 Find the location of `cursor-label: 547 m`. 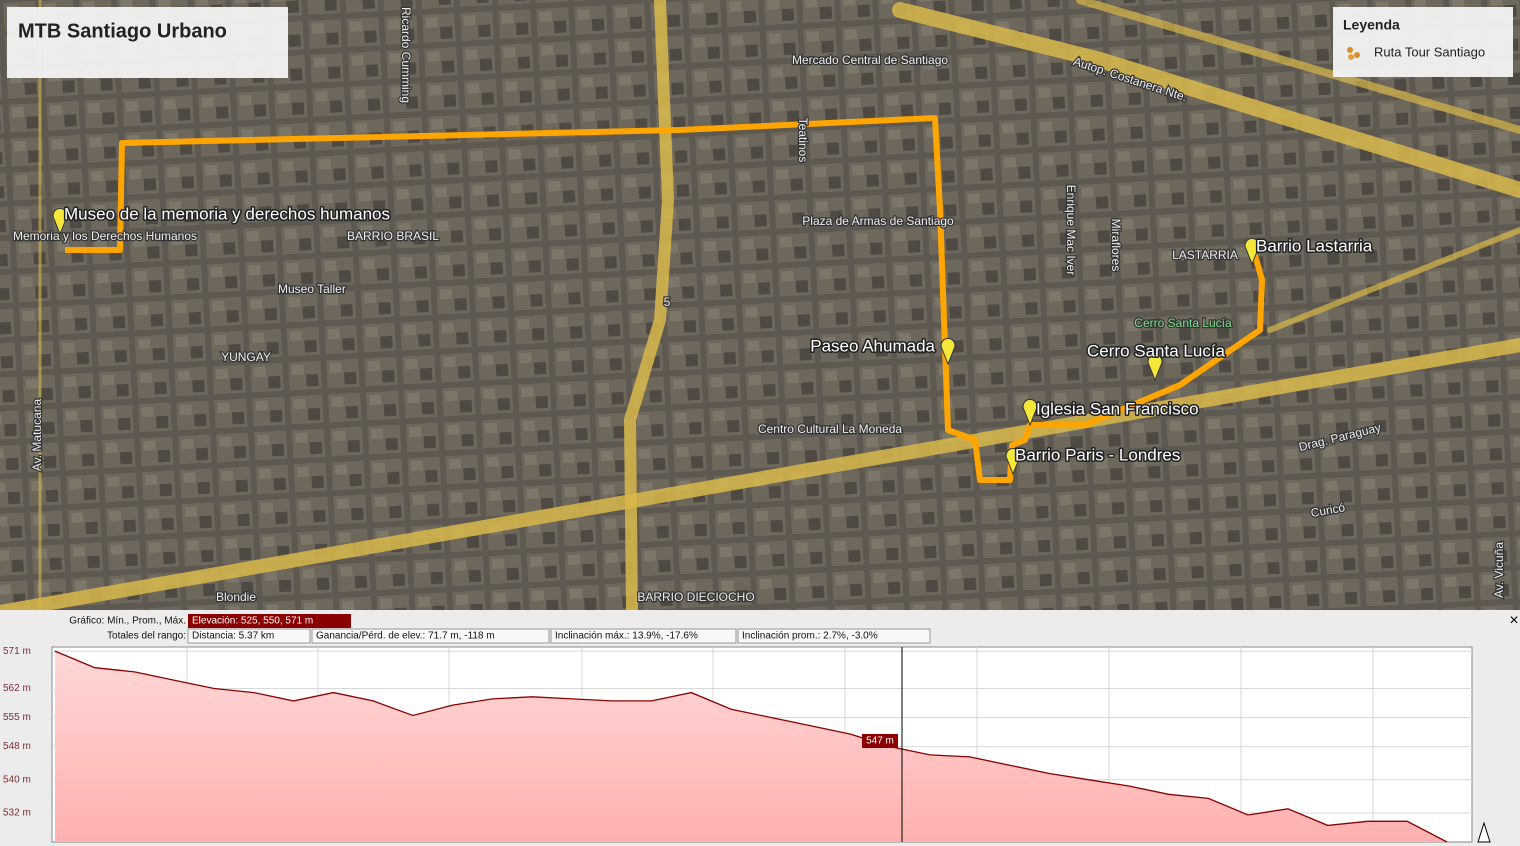

cursor-label: 547 m is located at coordinates (880, 741).